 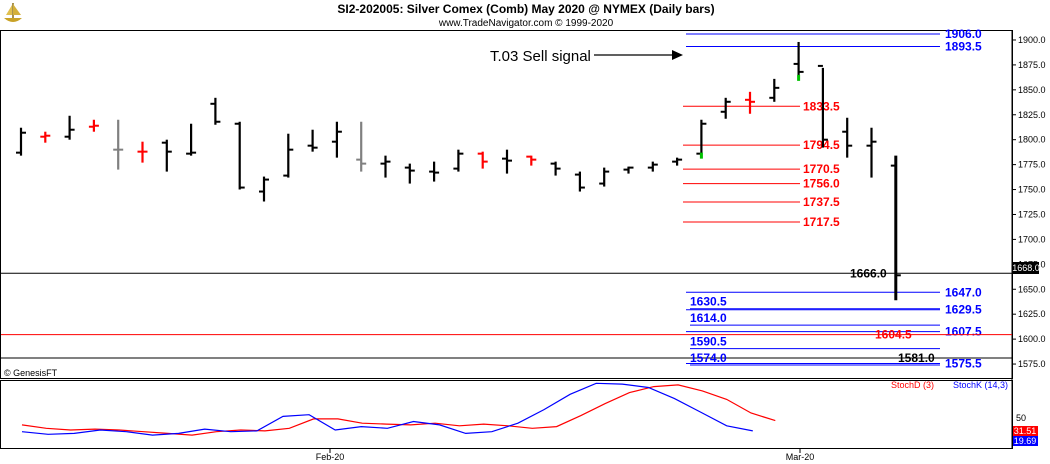 What do you see at coordinates (893, 335) in the screenshot?
I see `level-1604-5-label: 1604.5` at bounding box center [893, 335].